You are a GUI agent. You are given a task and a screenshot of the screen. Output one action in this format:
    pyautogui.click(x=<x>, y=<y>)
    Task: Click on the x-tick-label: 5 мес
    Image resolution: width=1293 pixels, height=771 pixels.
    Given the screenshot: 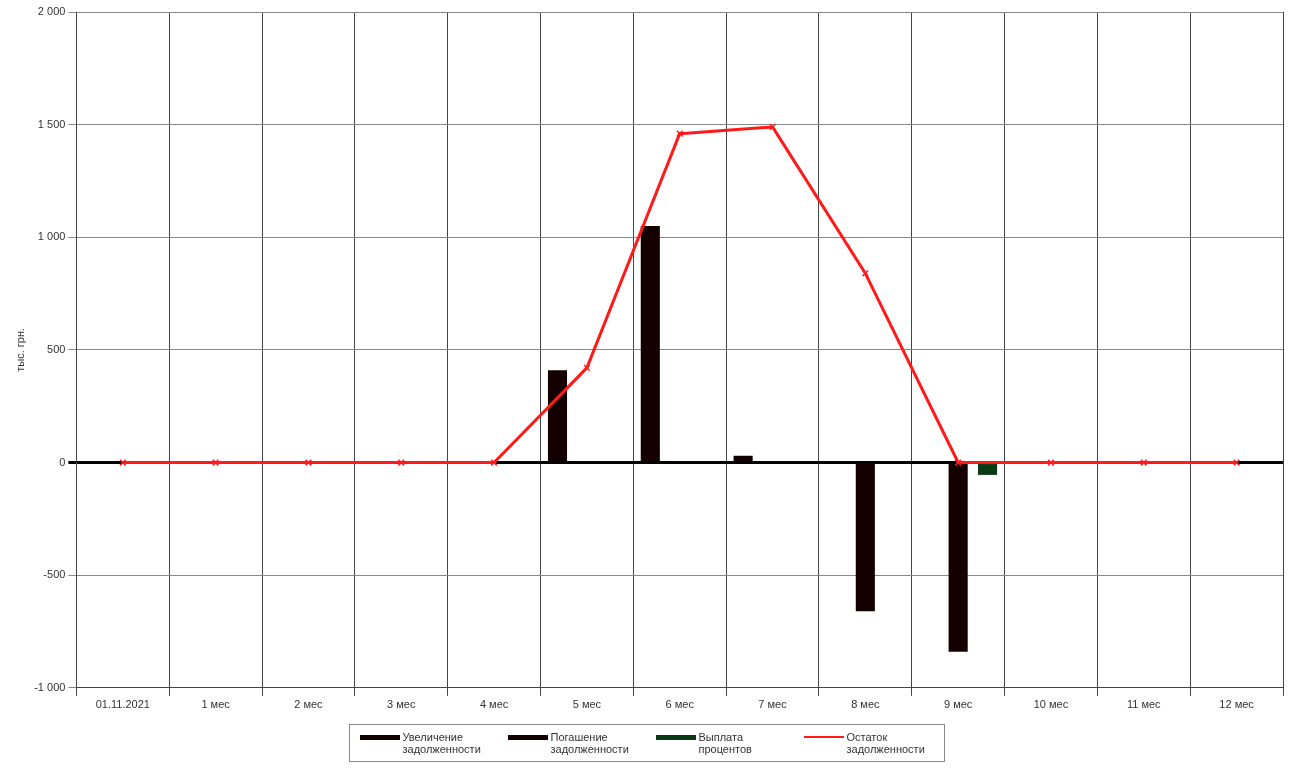 What is the action you would take?
    pyautogui.click(x=587, y=704)
    